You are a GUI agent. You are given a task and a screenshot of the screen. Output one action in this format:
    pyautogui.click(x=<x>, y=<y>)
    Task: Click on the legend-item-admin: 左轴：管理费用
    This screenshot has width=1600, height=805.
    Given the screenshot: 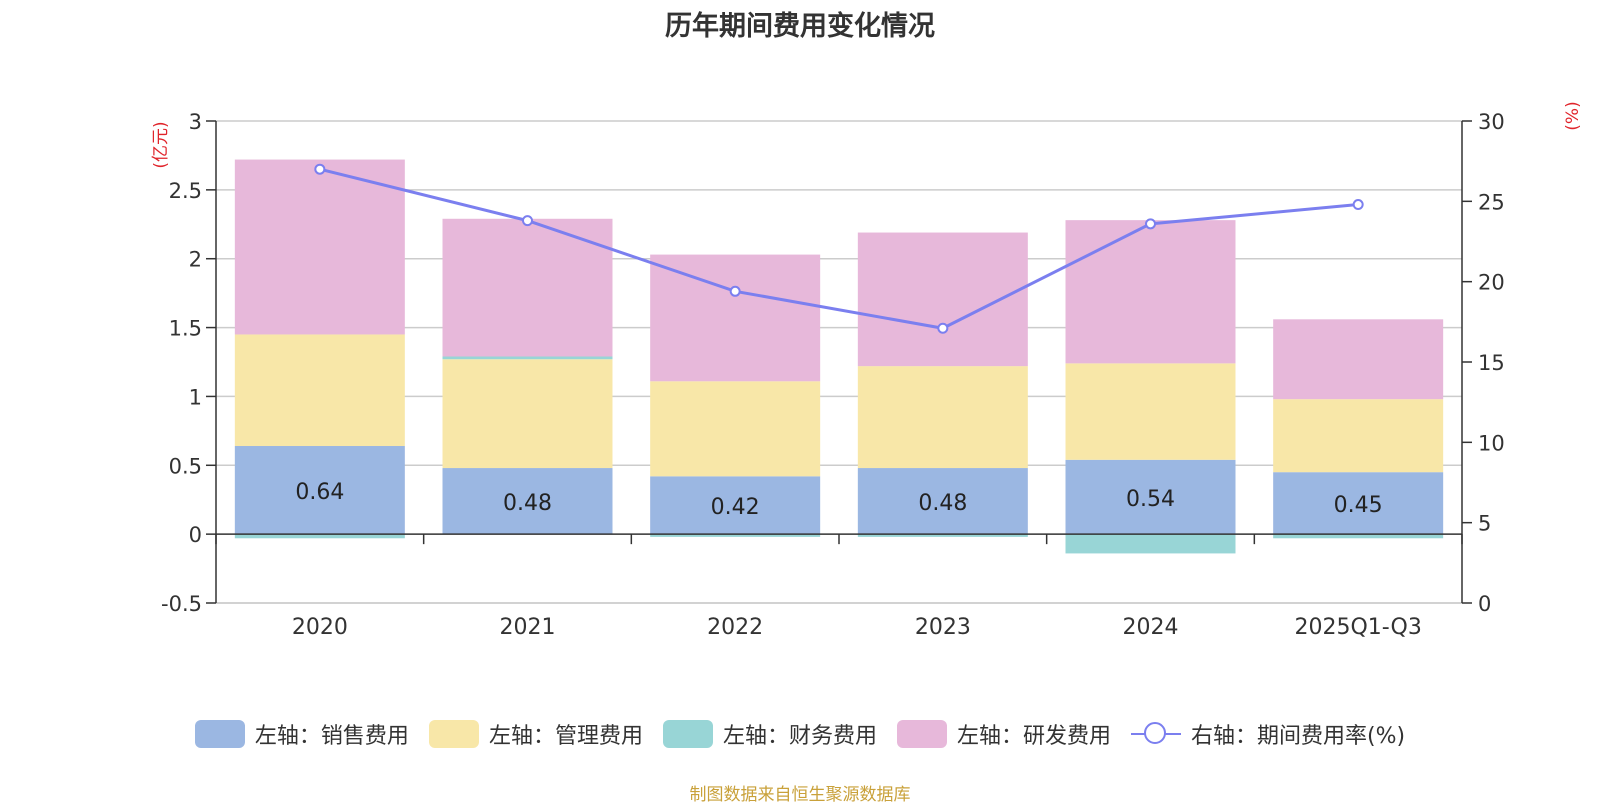 What is the action you would take?
    pyautogui.click(x=535, y=734)
    